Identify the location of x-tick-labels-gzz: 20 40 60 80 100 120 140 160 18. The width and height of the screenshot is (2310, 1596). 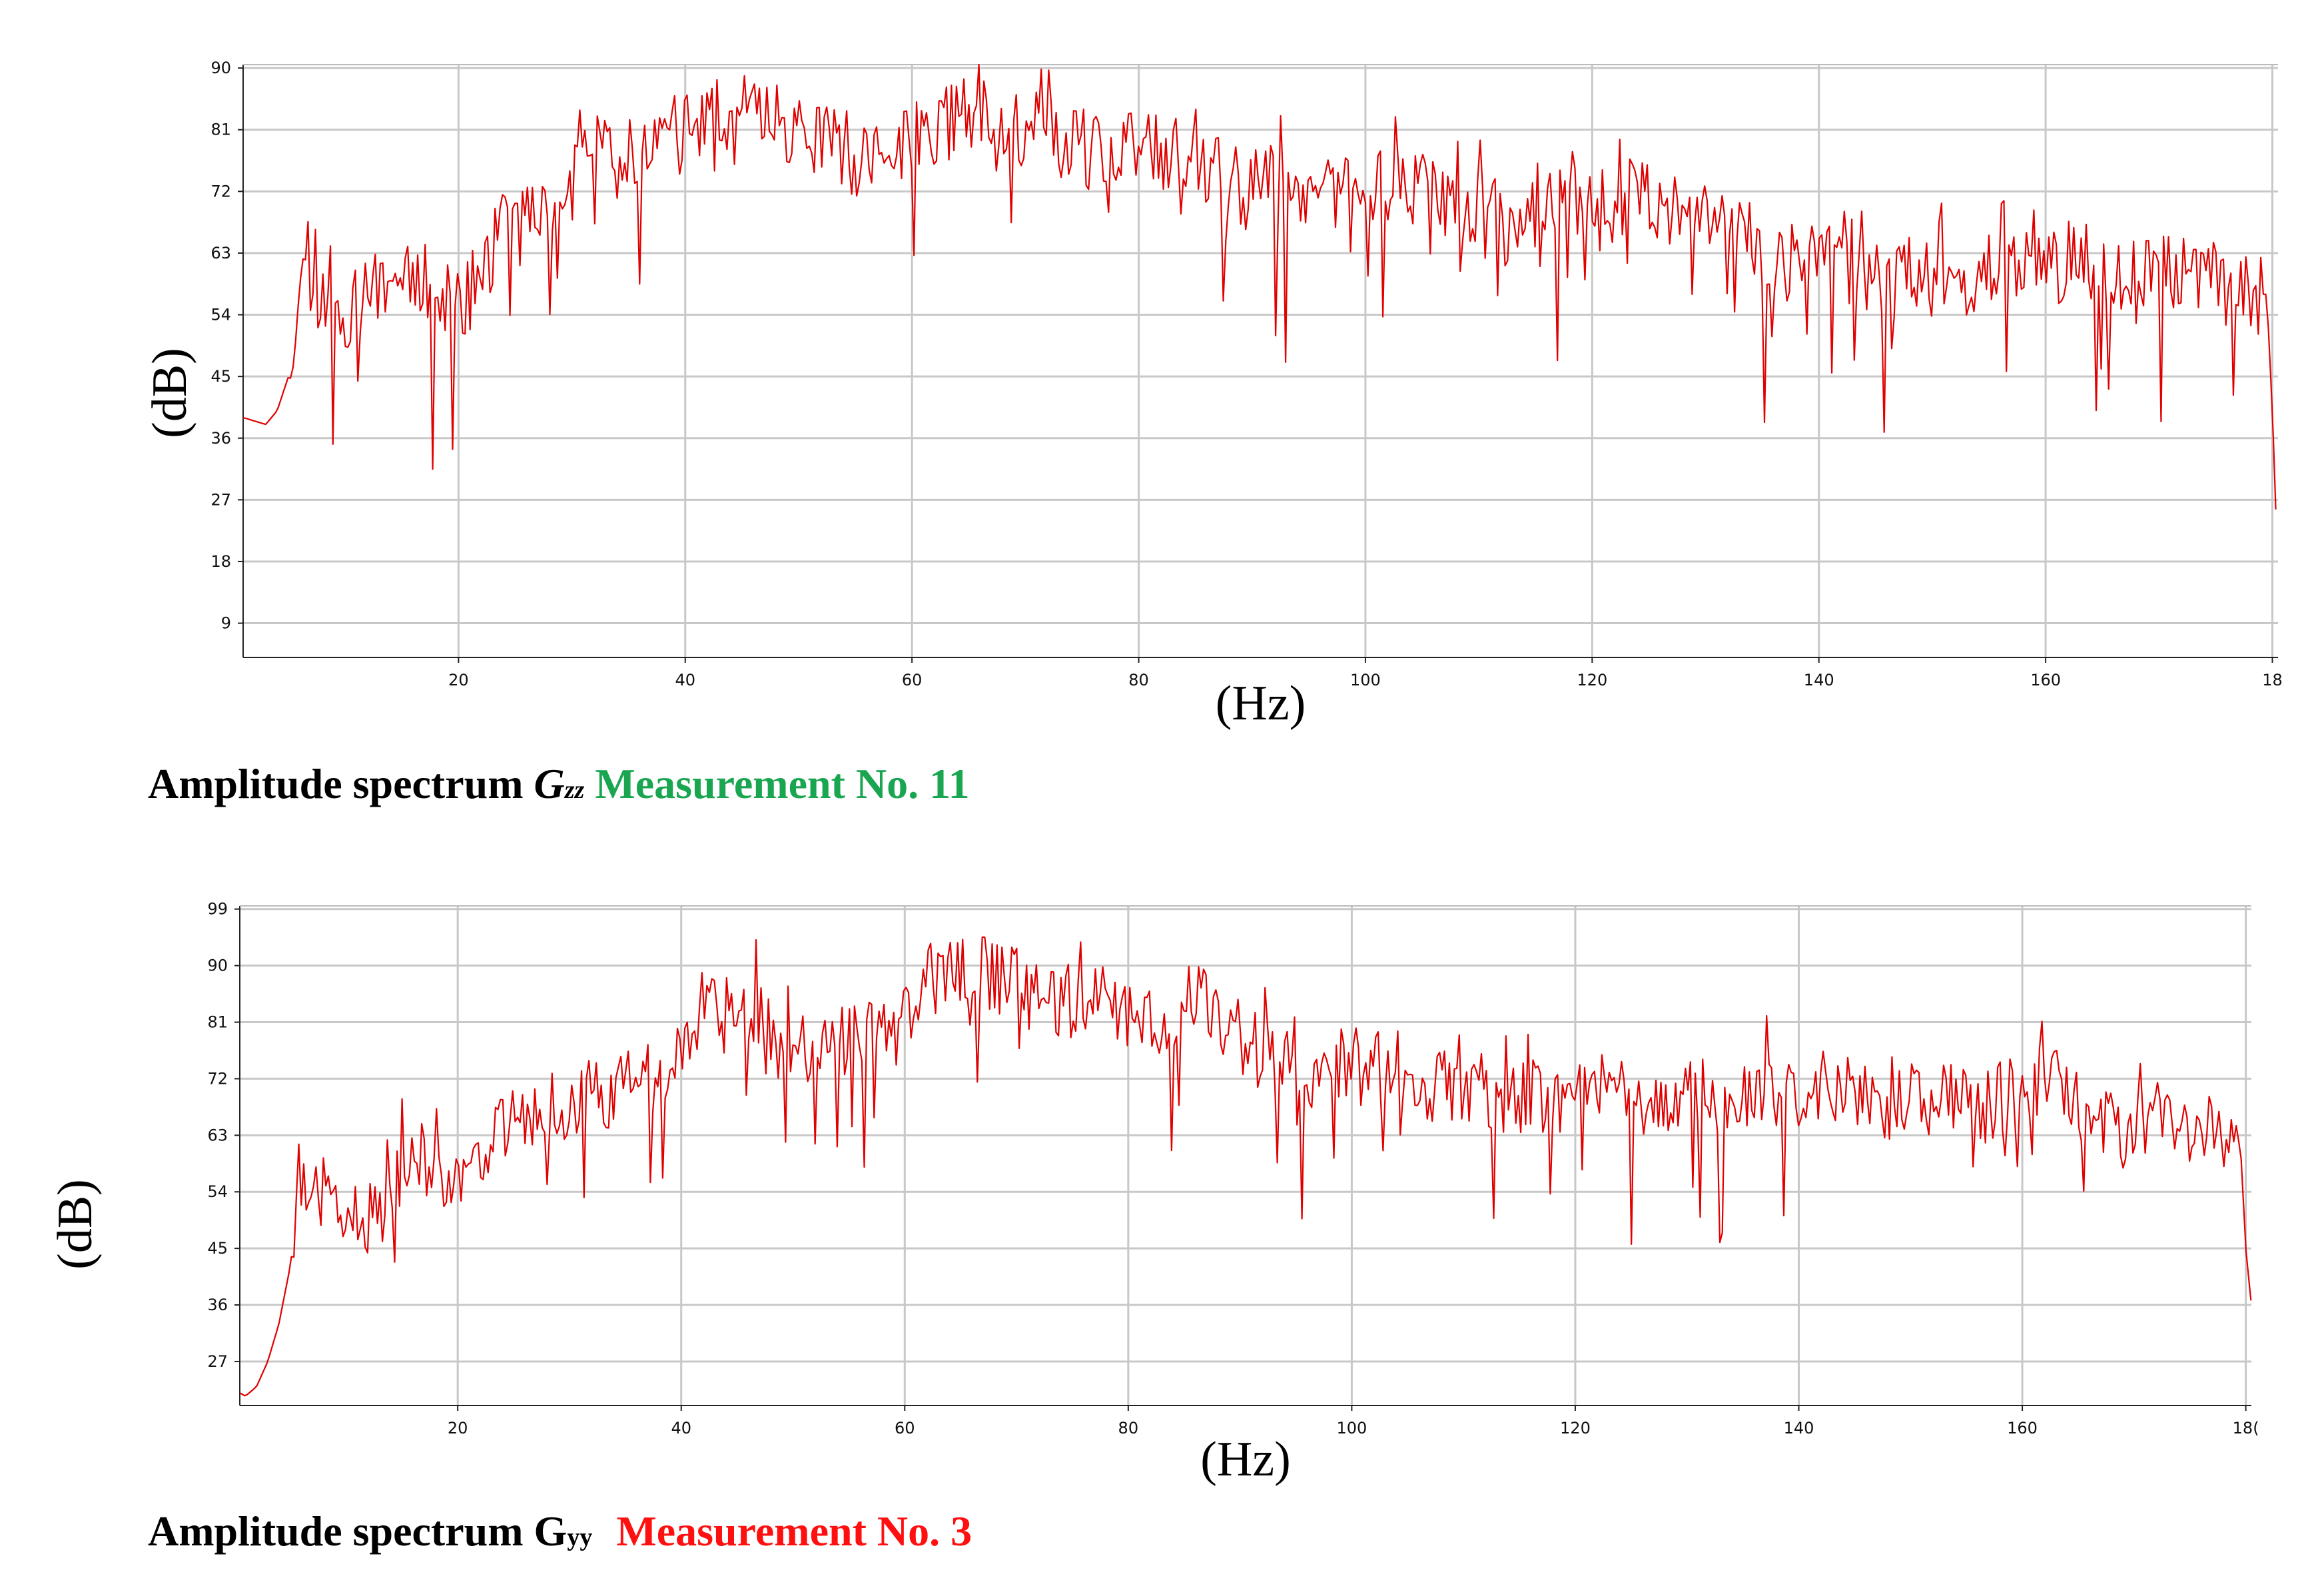
(1366, 680).